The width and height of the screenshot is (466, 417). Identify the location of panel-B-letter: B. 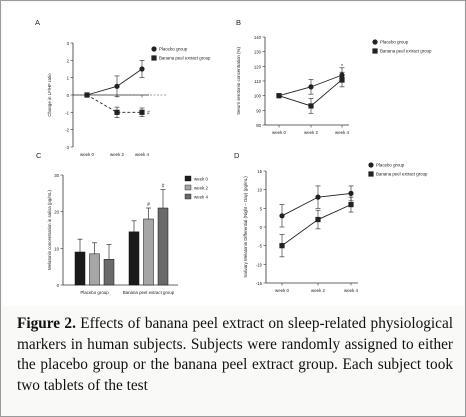
(238, 22).